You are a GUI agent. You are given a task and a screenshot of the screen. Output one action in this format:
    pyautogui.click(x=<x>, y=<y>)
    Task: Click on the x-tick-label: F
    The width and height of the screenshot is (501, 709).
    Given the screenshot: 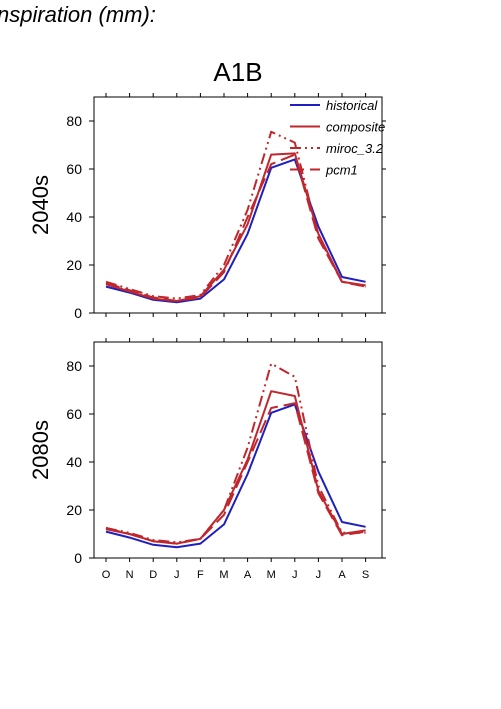 What is the action you would take?
    pyautogui.click(x=200, y=575)
    